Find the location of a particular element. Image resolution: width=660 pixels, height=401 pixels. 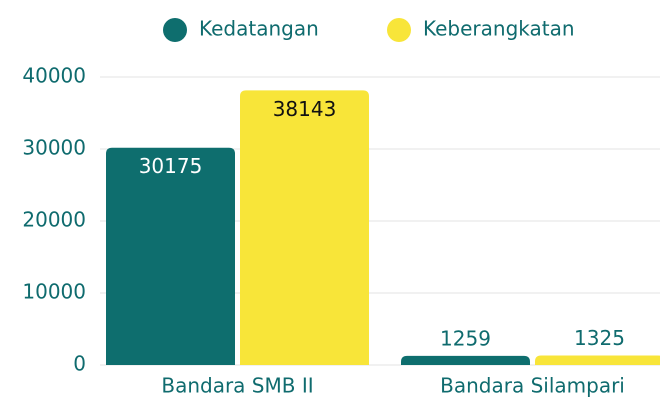

y-tick-label: 20000 is located at coordinates (54, 220).